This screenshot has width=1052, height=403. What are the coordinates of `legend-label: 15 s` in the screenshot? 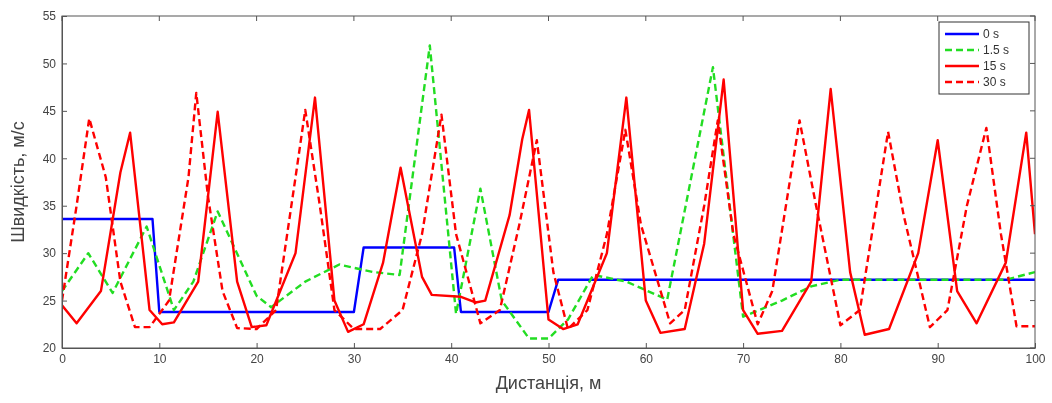 It's located at (994, 66).